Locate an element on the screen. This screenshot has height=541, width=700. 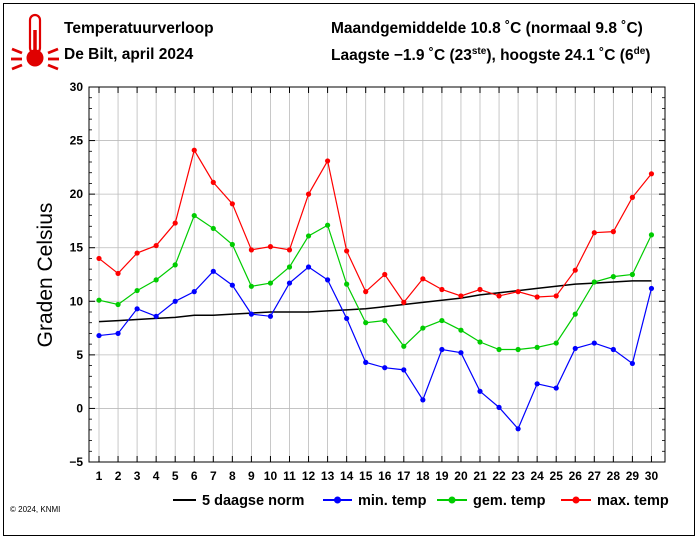
x-tick-label: 24 is located at coordinates (537, 476).